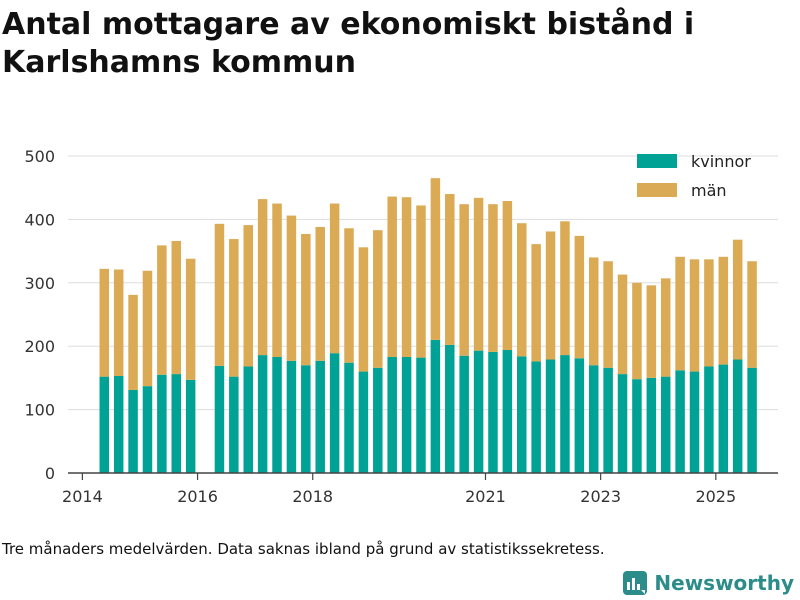 This screenshot has width=800, height=600. What do you see at coordinates (657, 190) in the screenshot?
I see `legend-swatch-man` at bounding box center [657, 190].